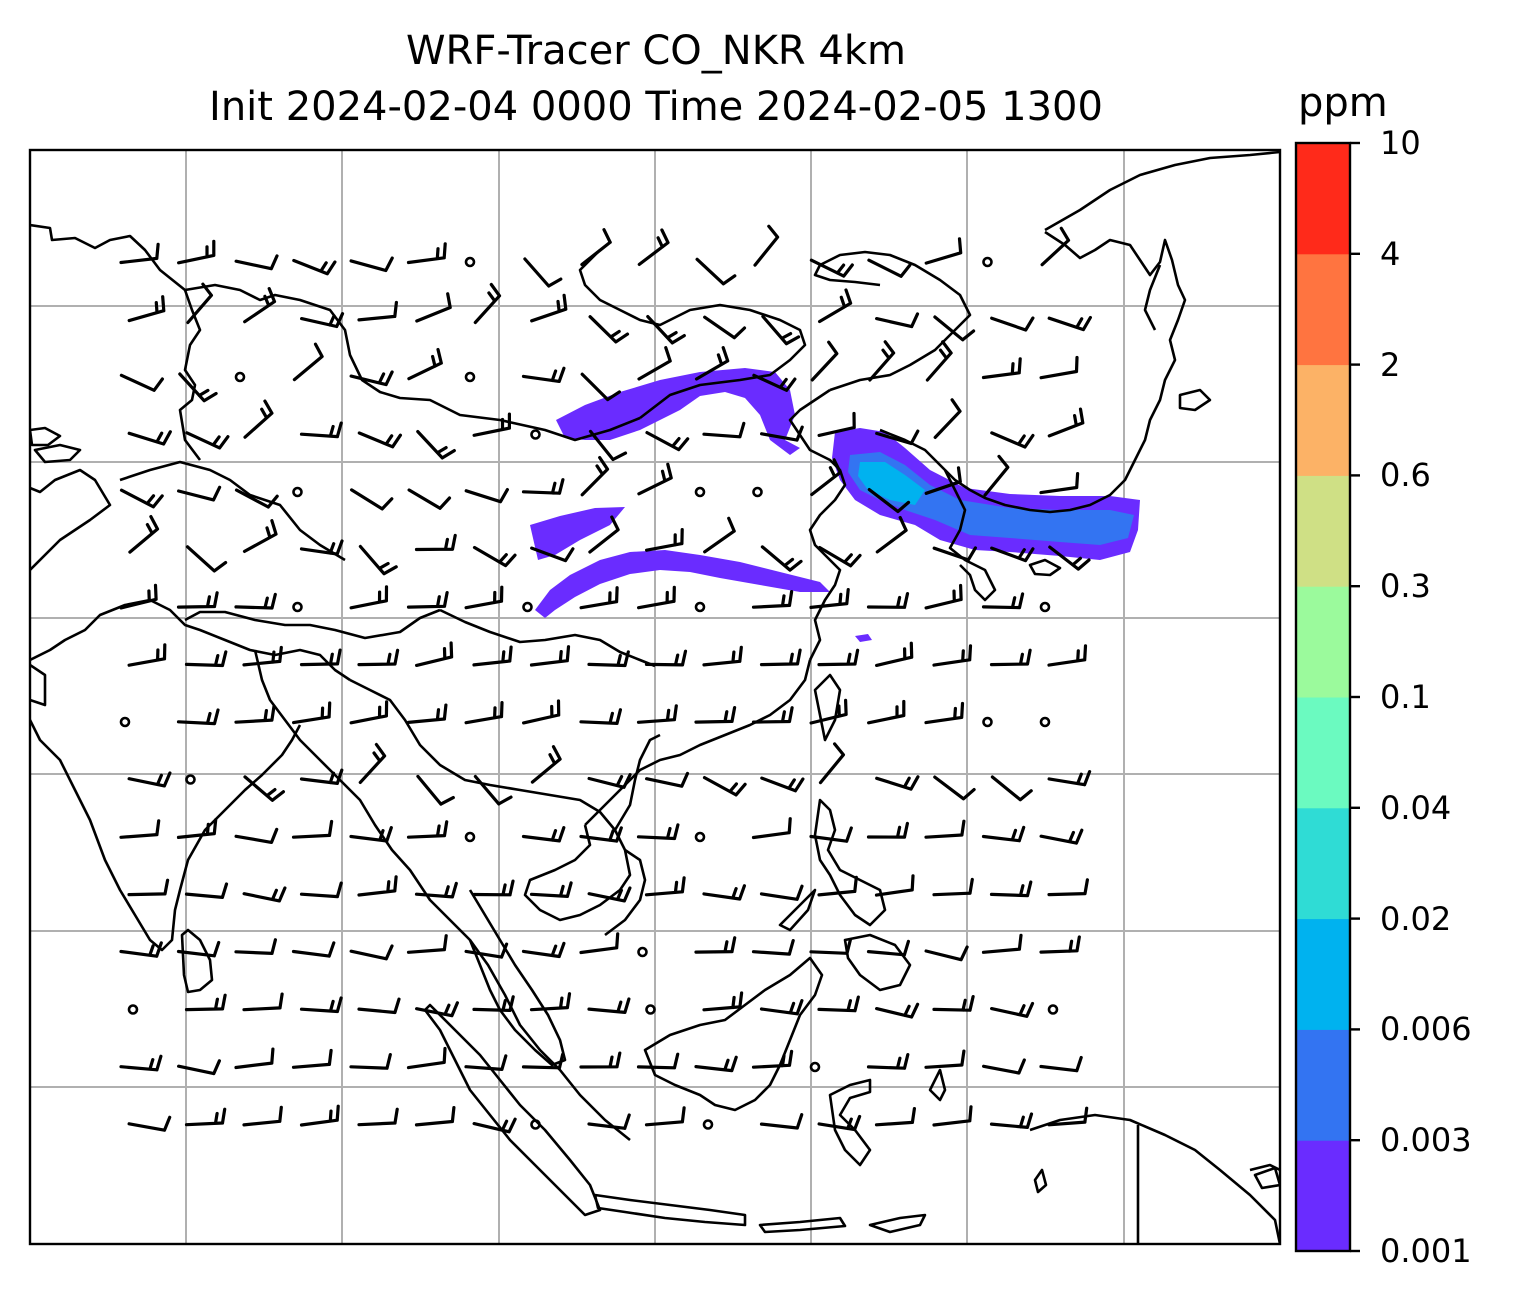 Image resolution: width=1528 pixels, height=1306 pixels. I want to click on colorbar, so click(1327, 697).